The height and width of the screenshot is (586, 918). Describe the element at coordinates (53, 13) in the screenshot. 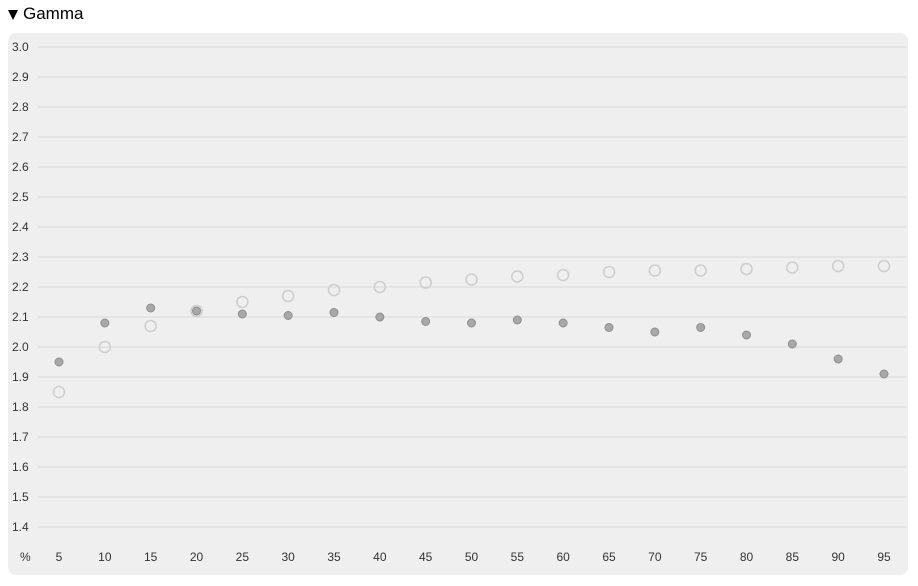

I see `section-title: Gamma` at that location.